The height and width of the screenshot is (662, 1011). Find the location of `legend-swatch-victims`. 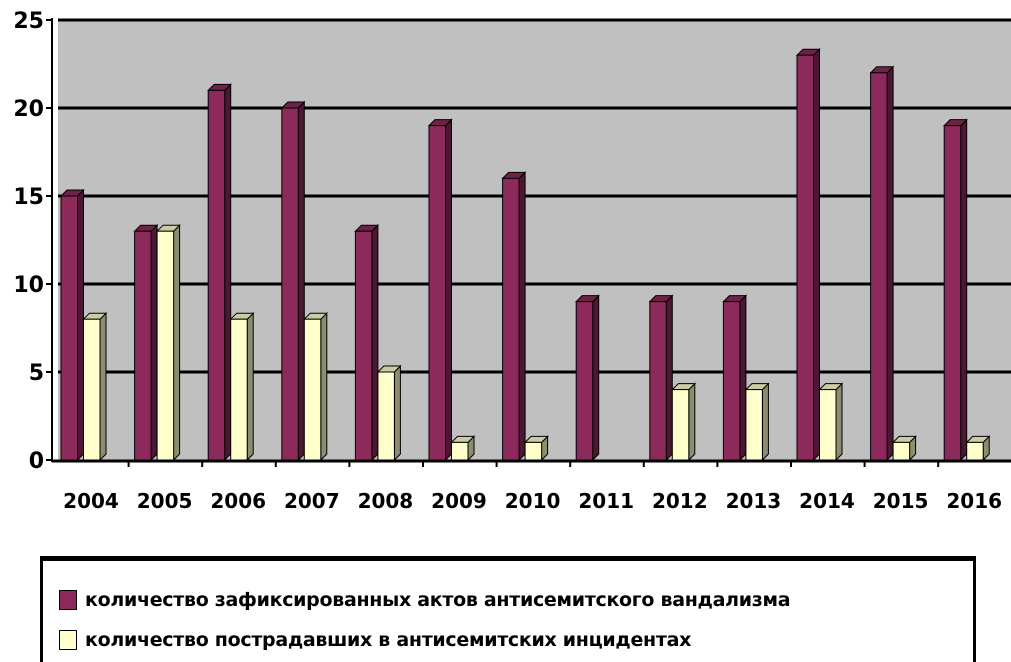

legend-swatch-victims is located at coordinates (68, 640).